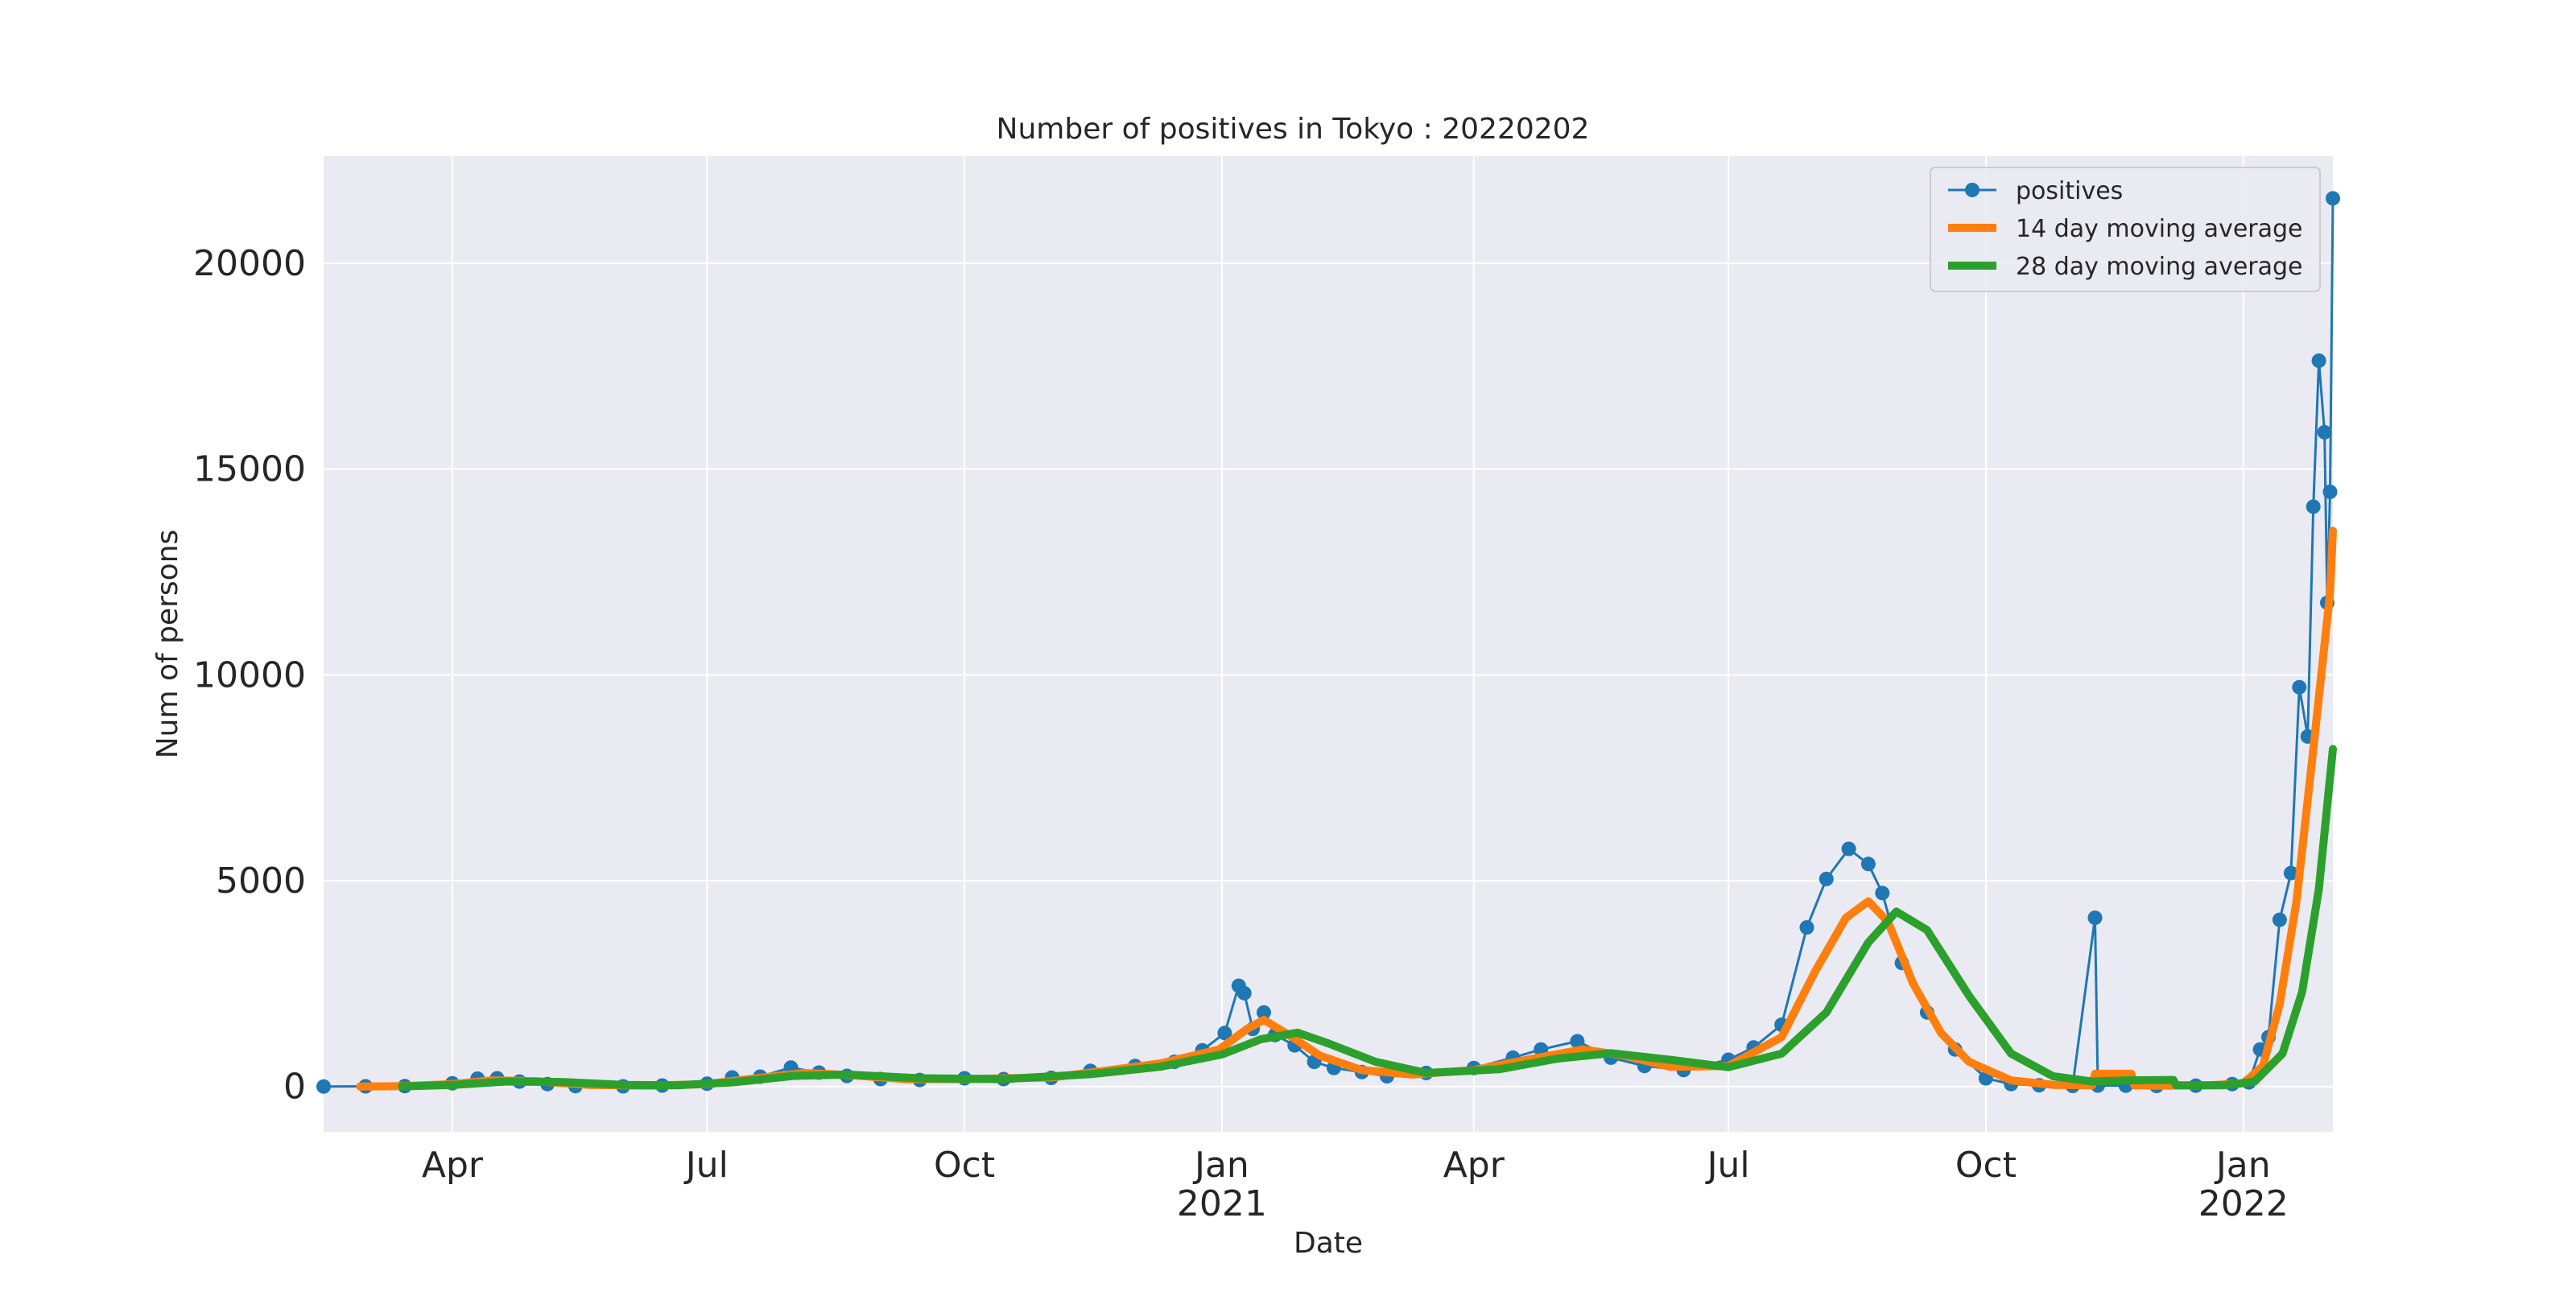  Describe the element at coordinates (1293, 129) in the screenshot. I see `chart-title: Number of positives in Tokyo : 20220202` at that location.